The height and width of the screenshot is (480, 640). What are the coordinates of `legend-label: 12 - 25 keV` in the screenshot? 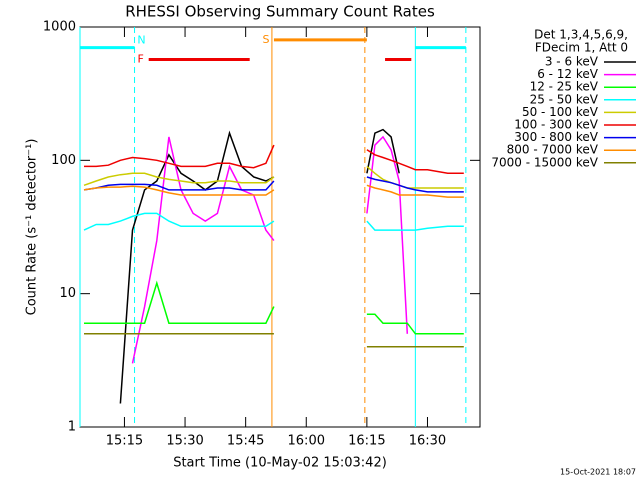 It's located at (564, 87).